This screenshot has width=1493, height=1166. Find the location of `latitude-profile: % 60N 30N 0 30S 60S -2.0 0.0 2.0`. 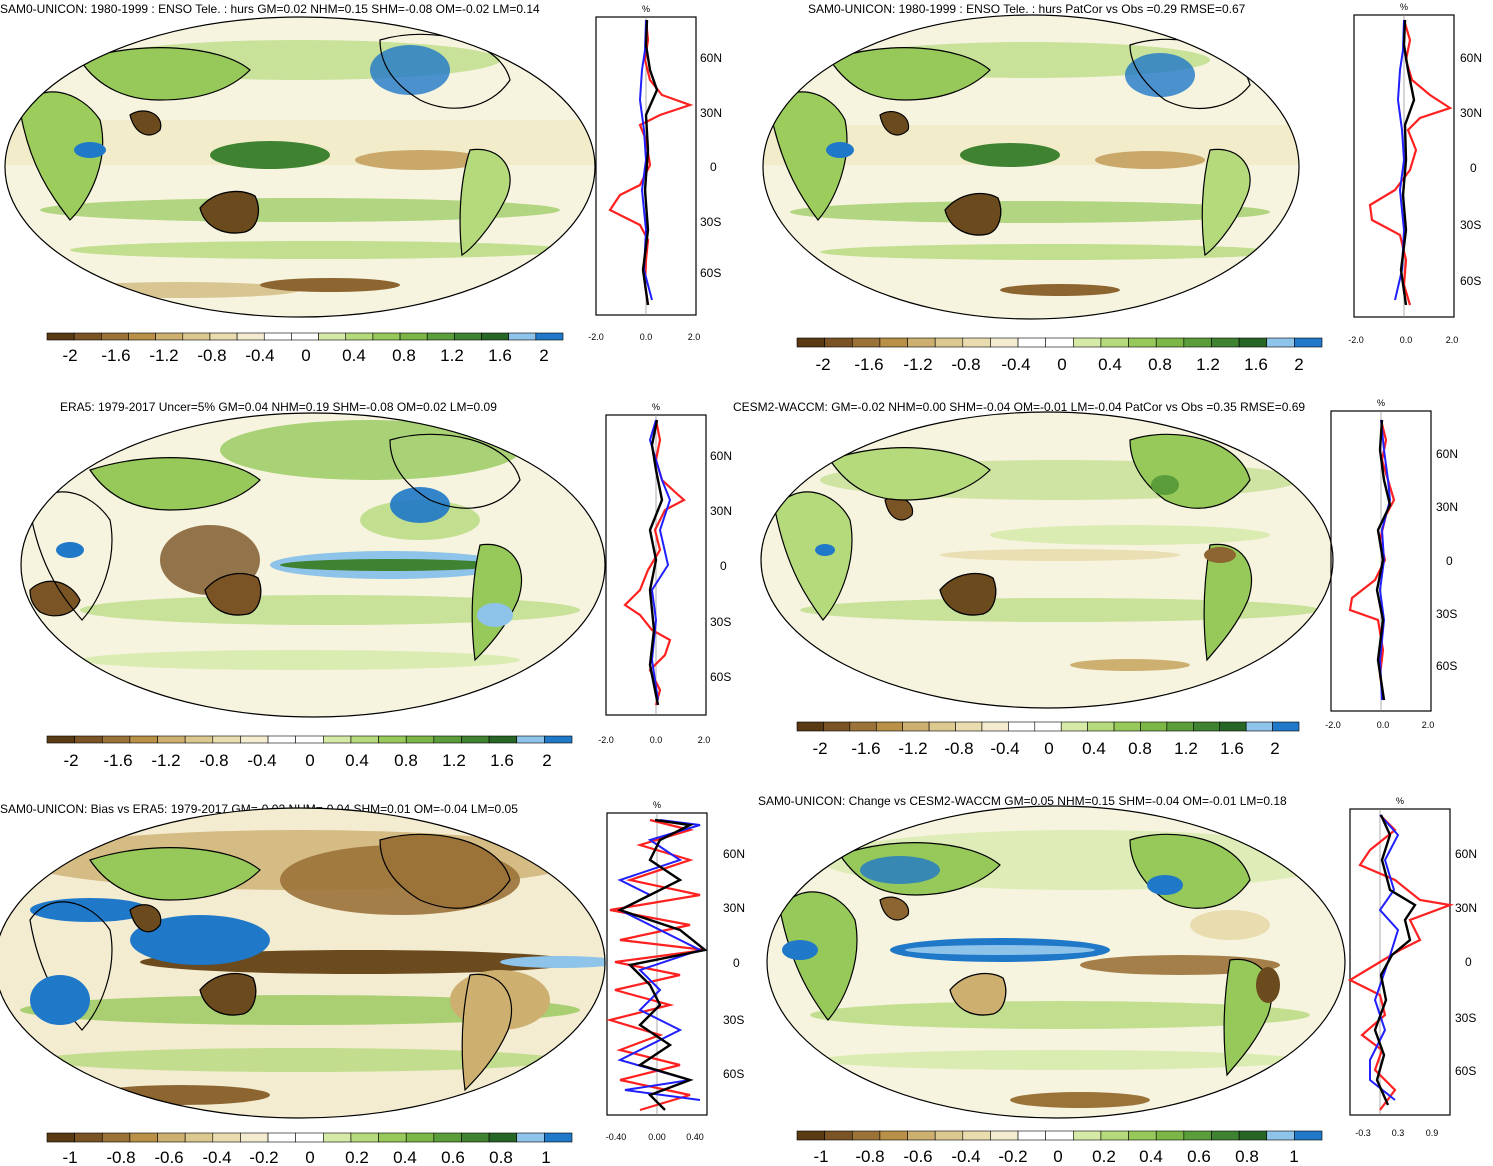

latitude-profile: % 60N 30N 0 30S 60S -2.0 0.0 2.0 is located at coordinates (665, 573).